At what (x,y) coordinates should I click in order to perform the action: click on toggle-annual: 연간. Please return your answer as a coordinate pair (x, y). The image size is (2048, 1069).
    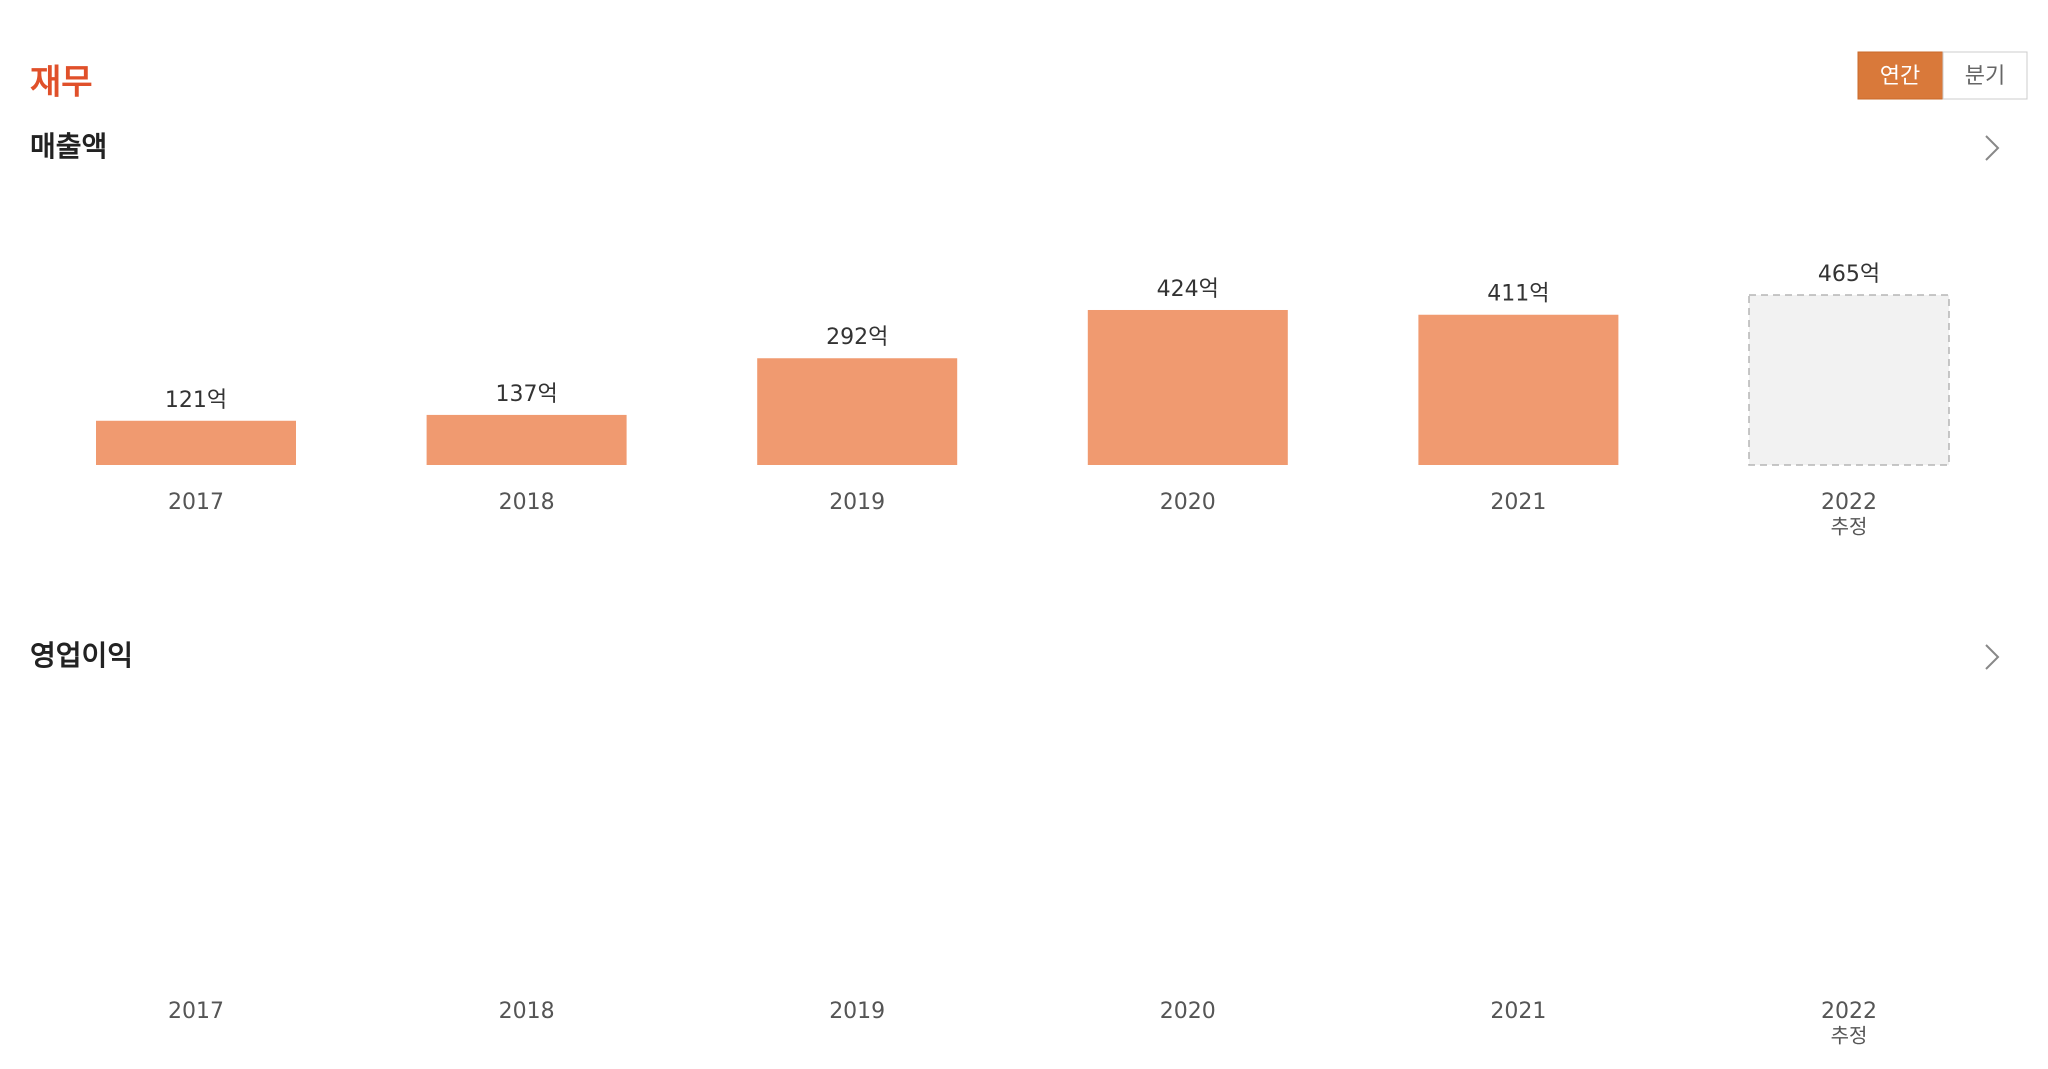
    Looking at the image, I should click on (1900, 75).